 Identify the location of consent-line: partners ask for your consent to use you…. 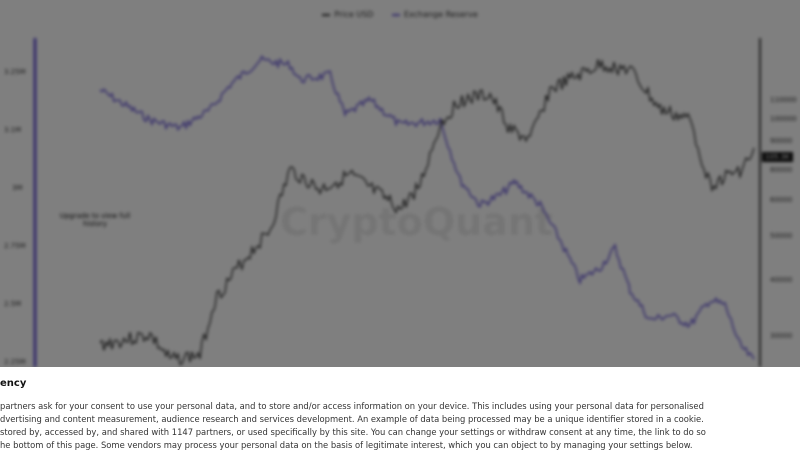
(352, 406).